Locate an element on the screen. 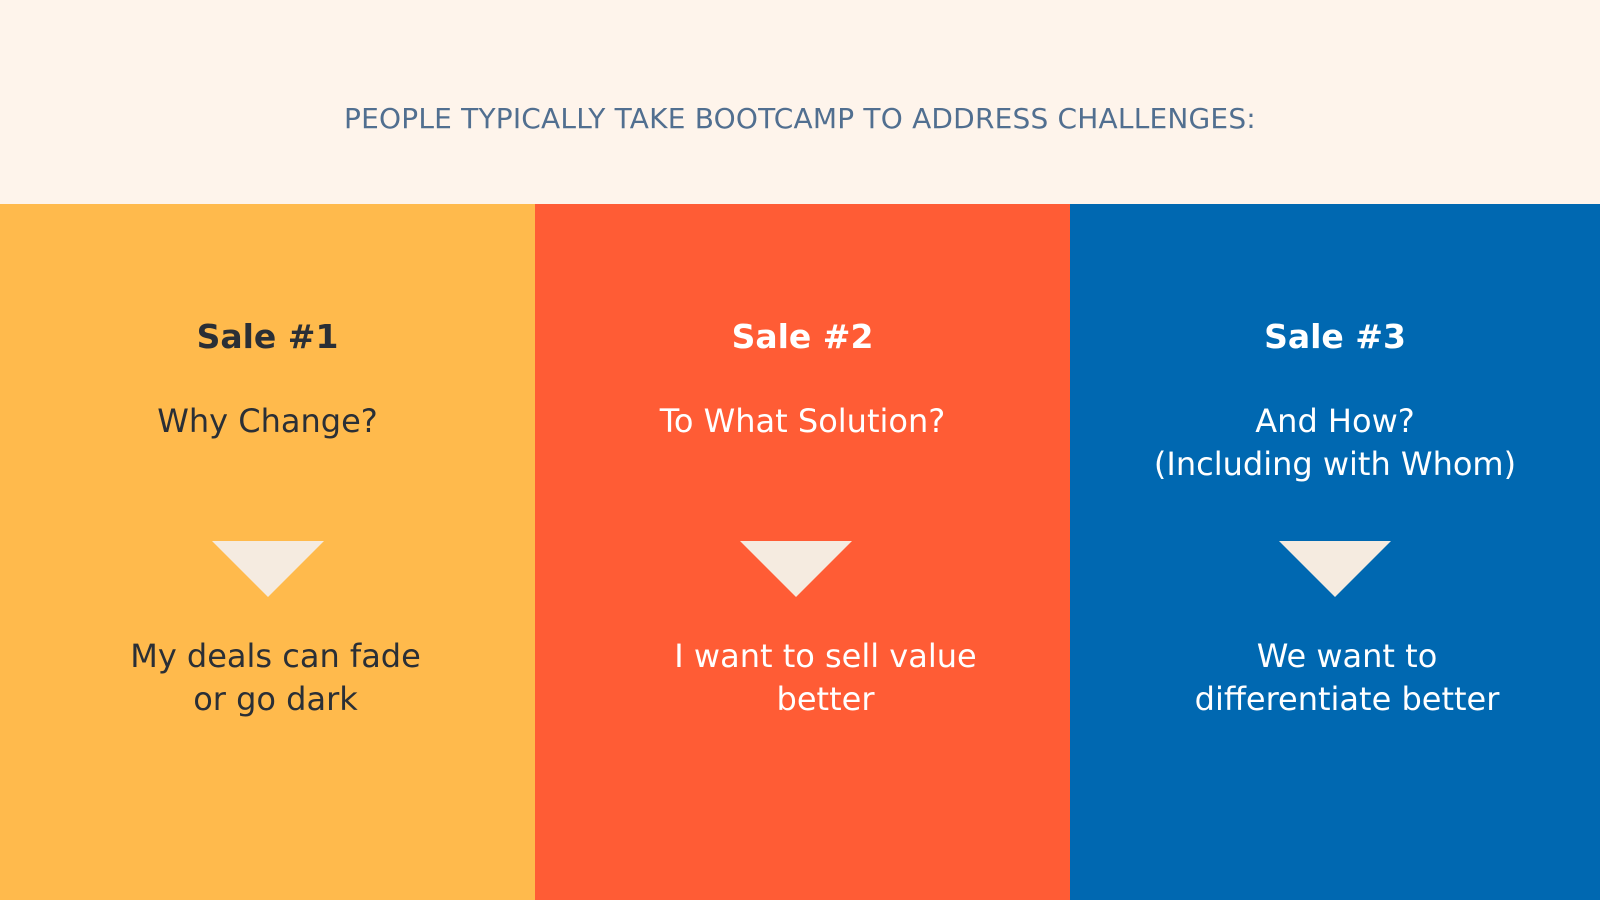 This screenshot has width=1600, height=900. sale-question-1: Why Change? is located at coordinates (267, 421).